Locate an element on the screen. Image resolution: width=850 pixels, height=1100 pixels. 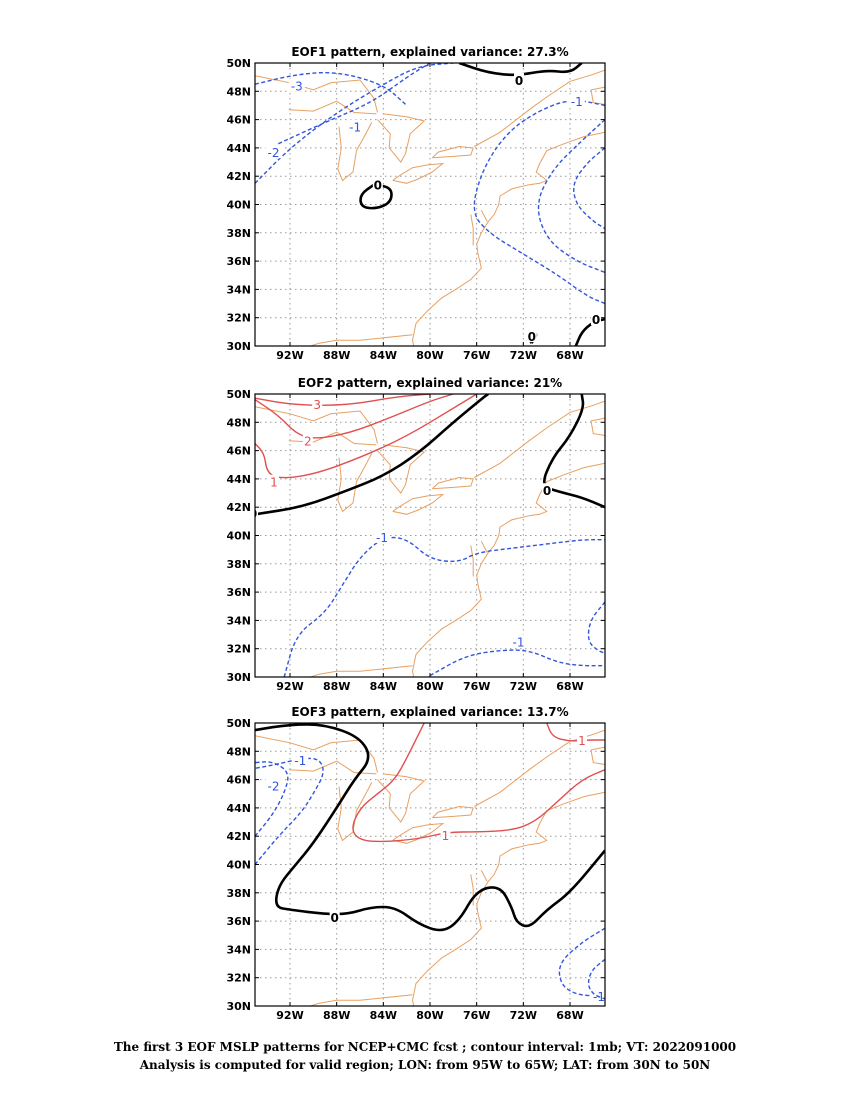
panel-title: EOF2 pattern, explained variance: 21% is located at coordinates (430, 383).